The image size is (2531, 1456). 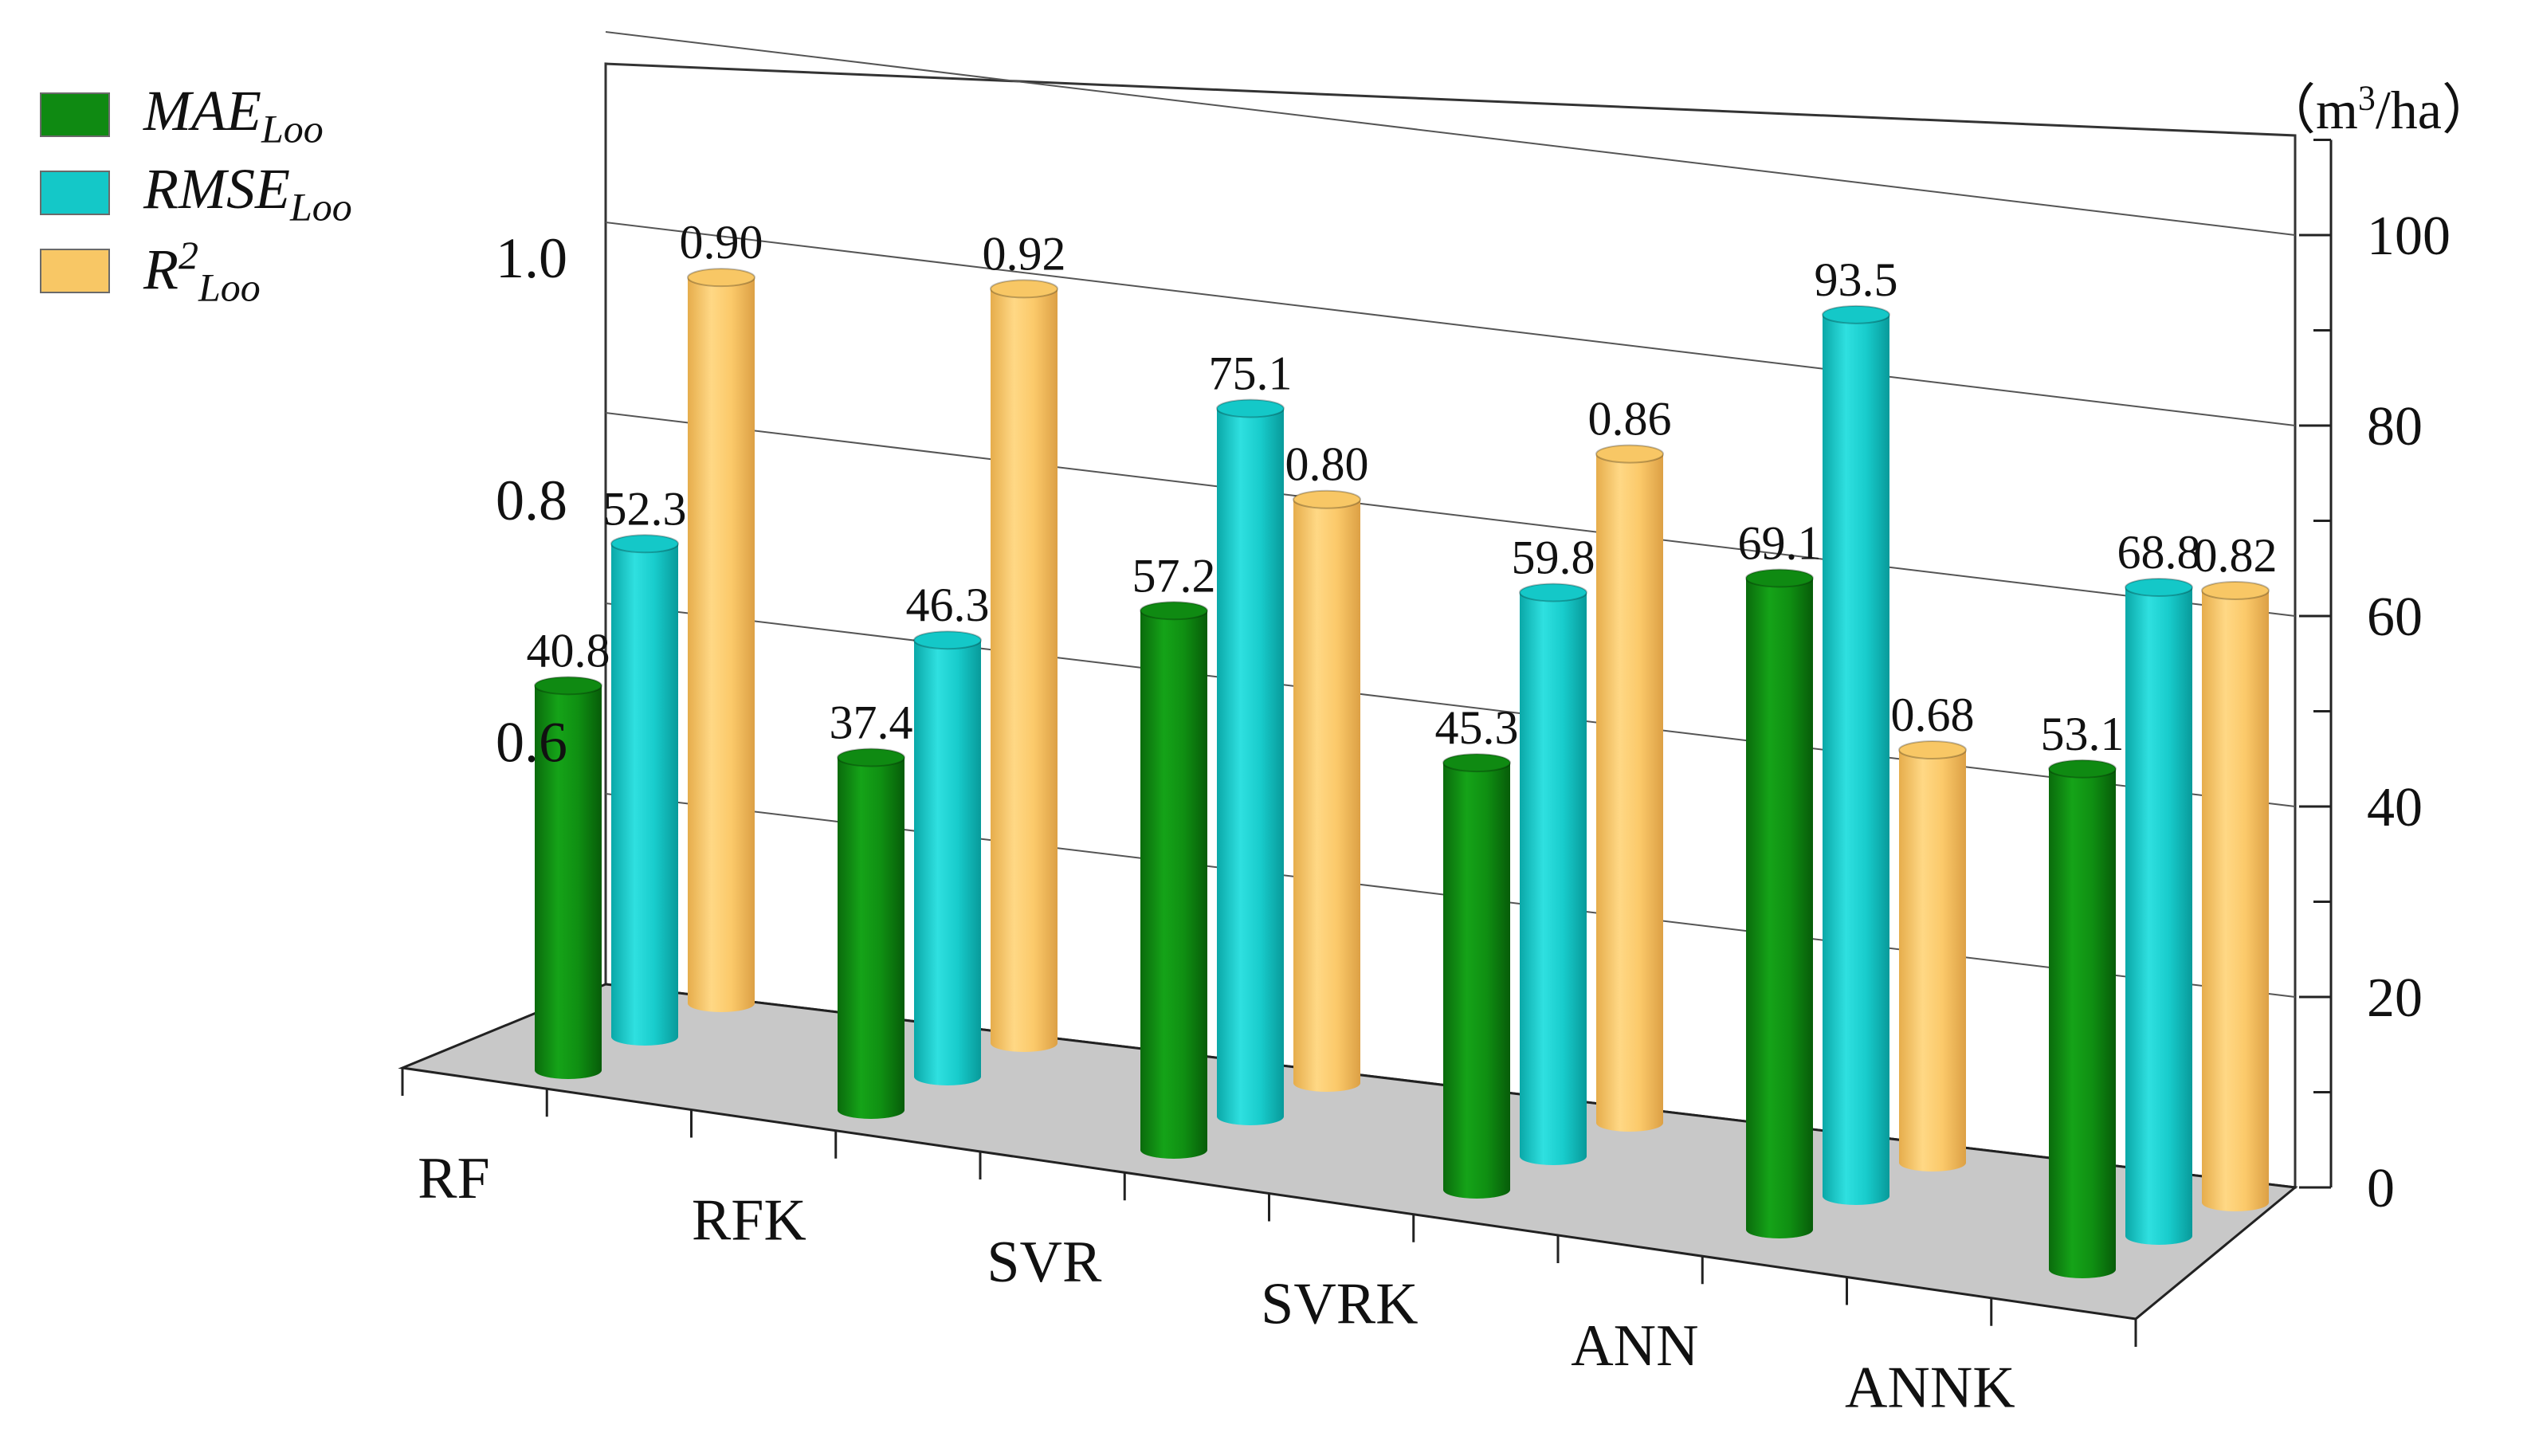 I want to click on bar-mae-ann, so click(x=1779, y=908).